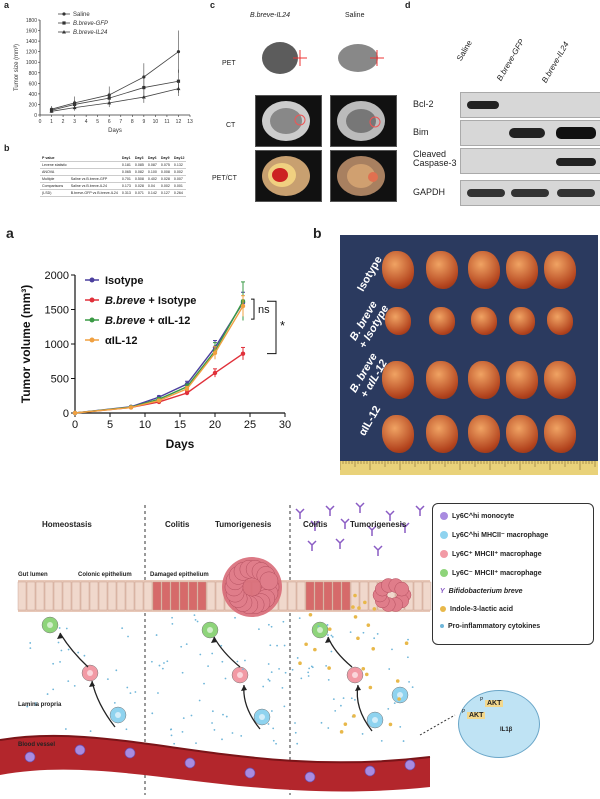  What do you see at coordinates (269, 581) in the screenshot?
I see `tumor-cell` at bounding box center [269, 581].